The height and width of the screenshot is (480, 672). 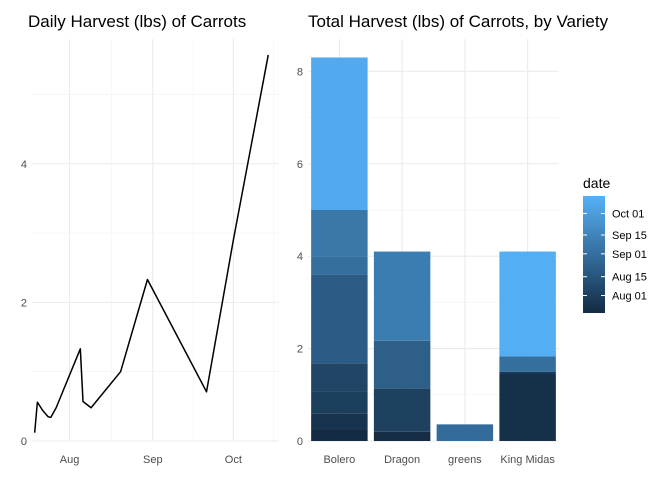 I want to click on line-chart-x-axis: Aug Sep Oct, so click(x=151, y=460).